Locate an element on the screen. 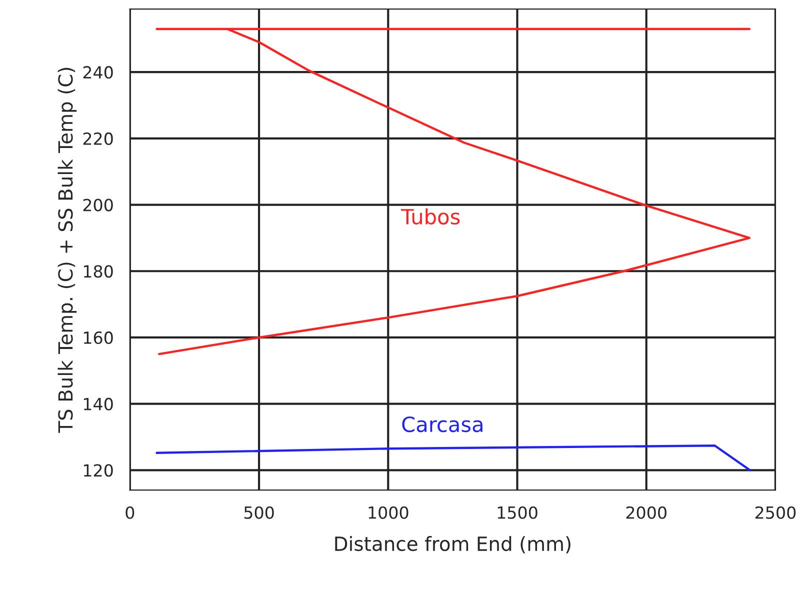  text: Tubos is located at coordinates (430, 216).